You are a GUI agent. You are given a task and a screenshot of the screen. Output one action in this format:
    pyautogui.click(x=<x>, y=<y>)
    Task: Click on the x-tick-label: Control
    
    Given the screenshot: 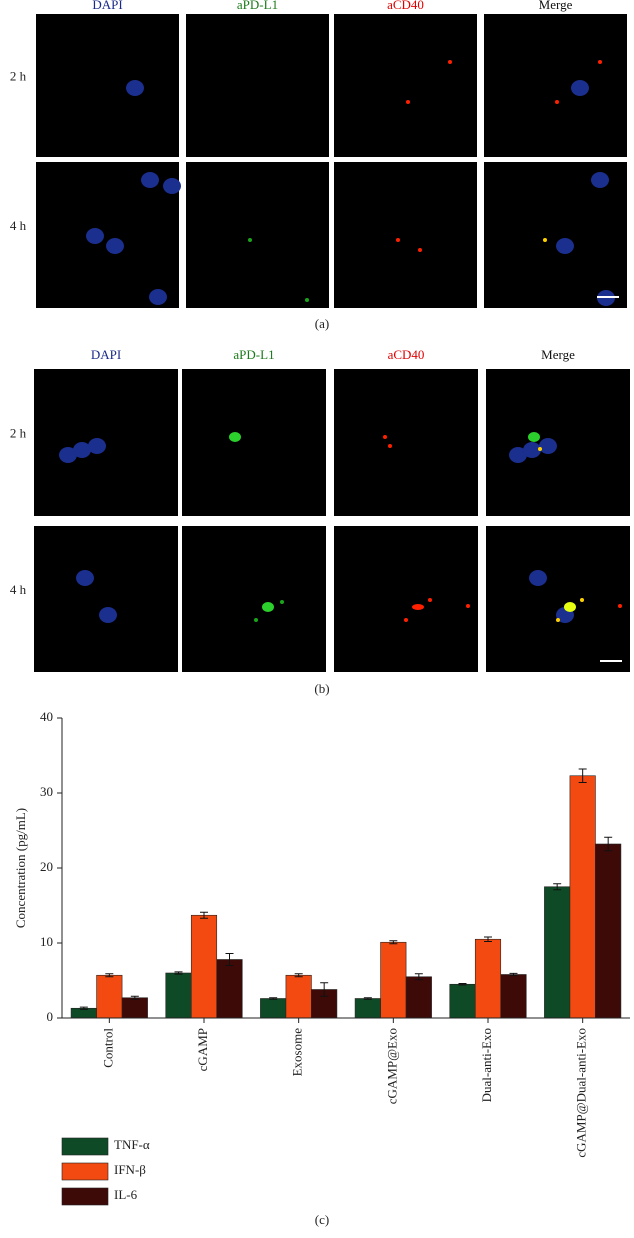 What is the action you would take?
    pyautogui.click(x=107, y=1048)
    